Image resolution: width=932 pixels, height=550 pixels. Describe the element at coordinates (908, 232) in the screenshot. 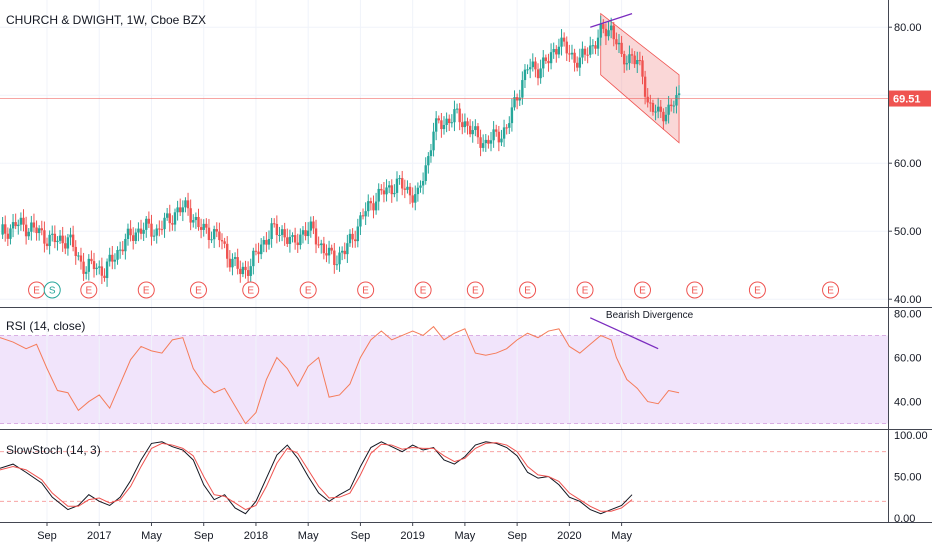

I see `y-tick-label: 50.00` at that location.